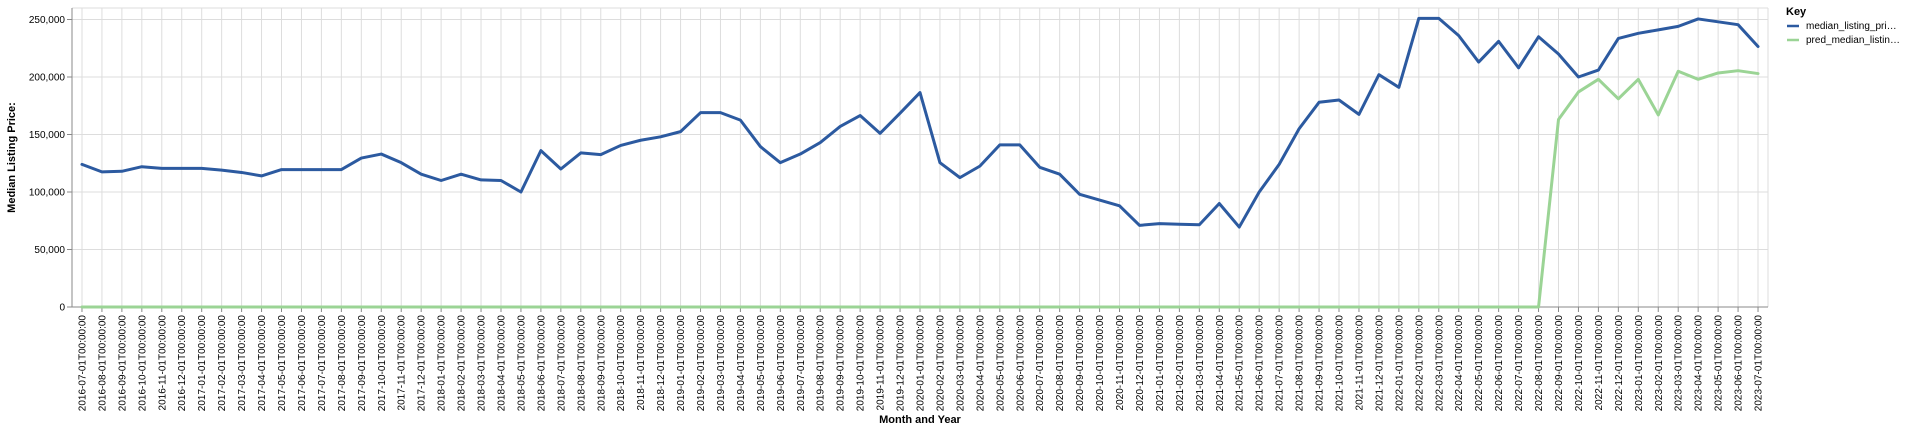  Describe the element at coordinates (821, 363) in the screenshot. I see `x-tick-label: 2019-08-01T00:00:00` at that location.